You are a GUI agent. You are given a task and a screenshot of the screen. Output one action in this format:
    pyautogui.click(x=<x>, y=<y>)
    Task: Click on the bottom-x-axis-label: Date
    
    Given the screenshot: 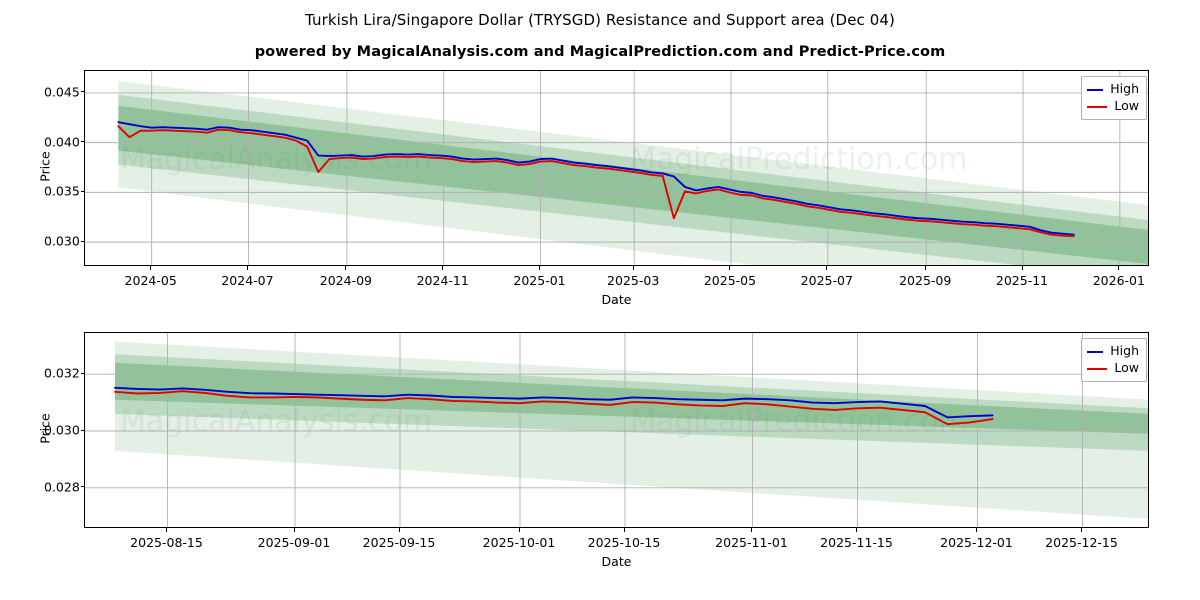 What is the action you would take?
    pyautogui.click(x=616, y=561)
    